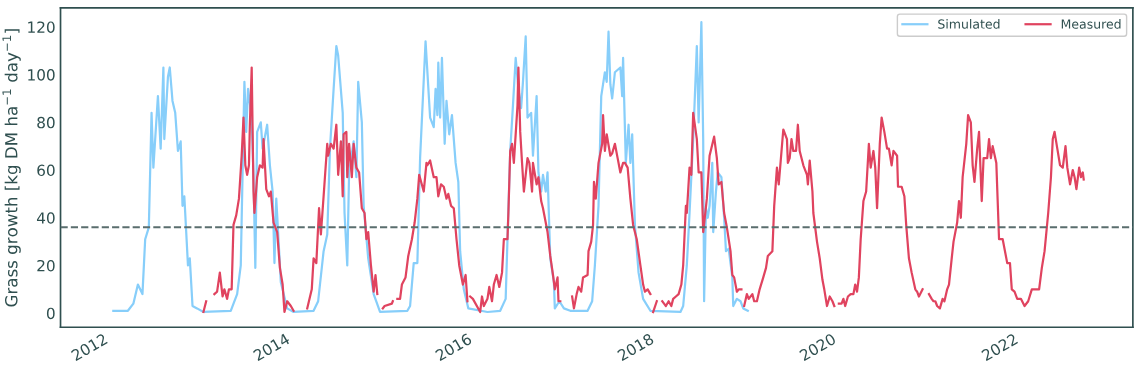 Image resolution: width=1142 pixels, height=374 pixels. Describe the element at coordinates (11, 168) in the screenshot. I see `y-axis-title: Grass growth [kg DM ha$^{−1}$ day$^{−1}$]` at that location.